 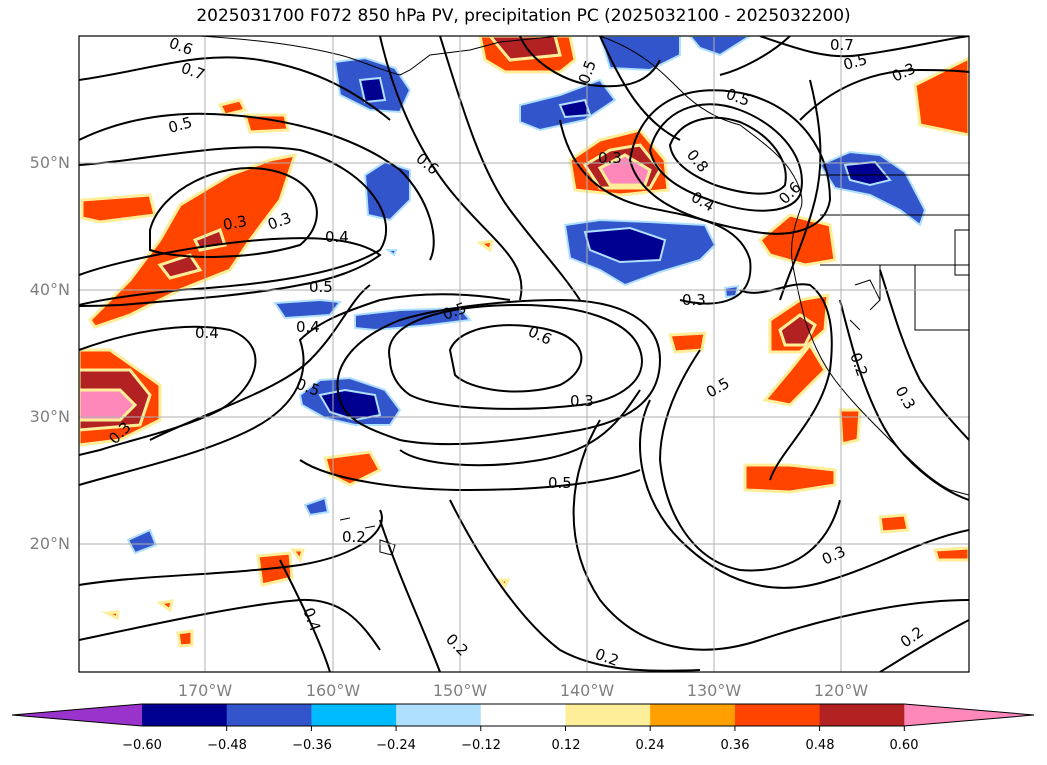 What do you see at coordinates (481, 745) in the screenshot?
I see `colorbar-tick-label: −0.12` at bounding box center [481, 745].